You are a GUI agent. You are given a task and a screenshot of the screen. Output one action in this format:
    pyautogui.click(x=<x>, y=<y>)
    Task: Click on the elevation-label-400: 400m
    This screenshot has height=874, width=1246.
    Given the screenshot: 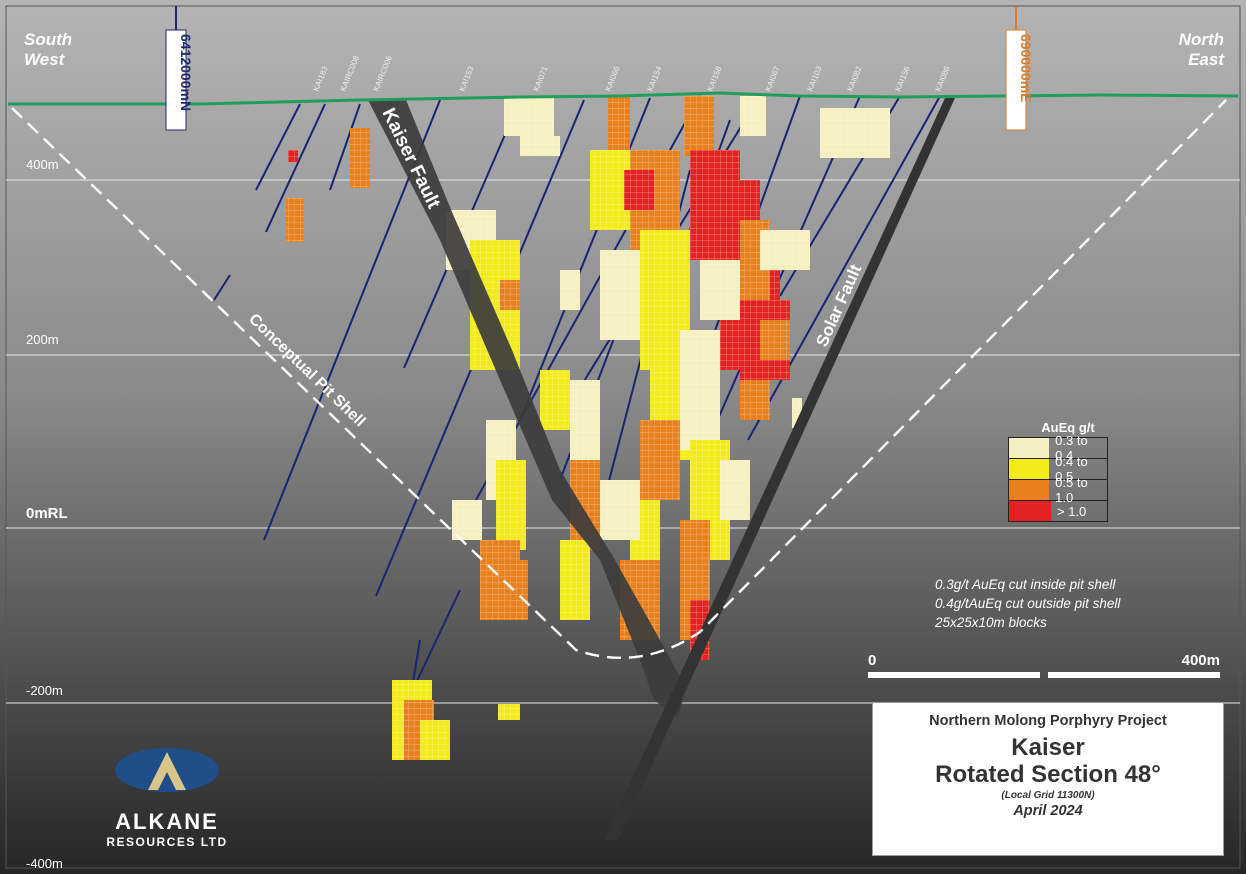 What is the action you would take?
    pyautogui.click(x=42, y=164)
    